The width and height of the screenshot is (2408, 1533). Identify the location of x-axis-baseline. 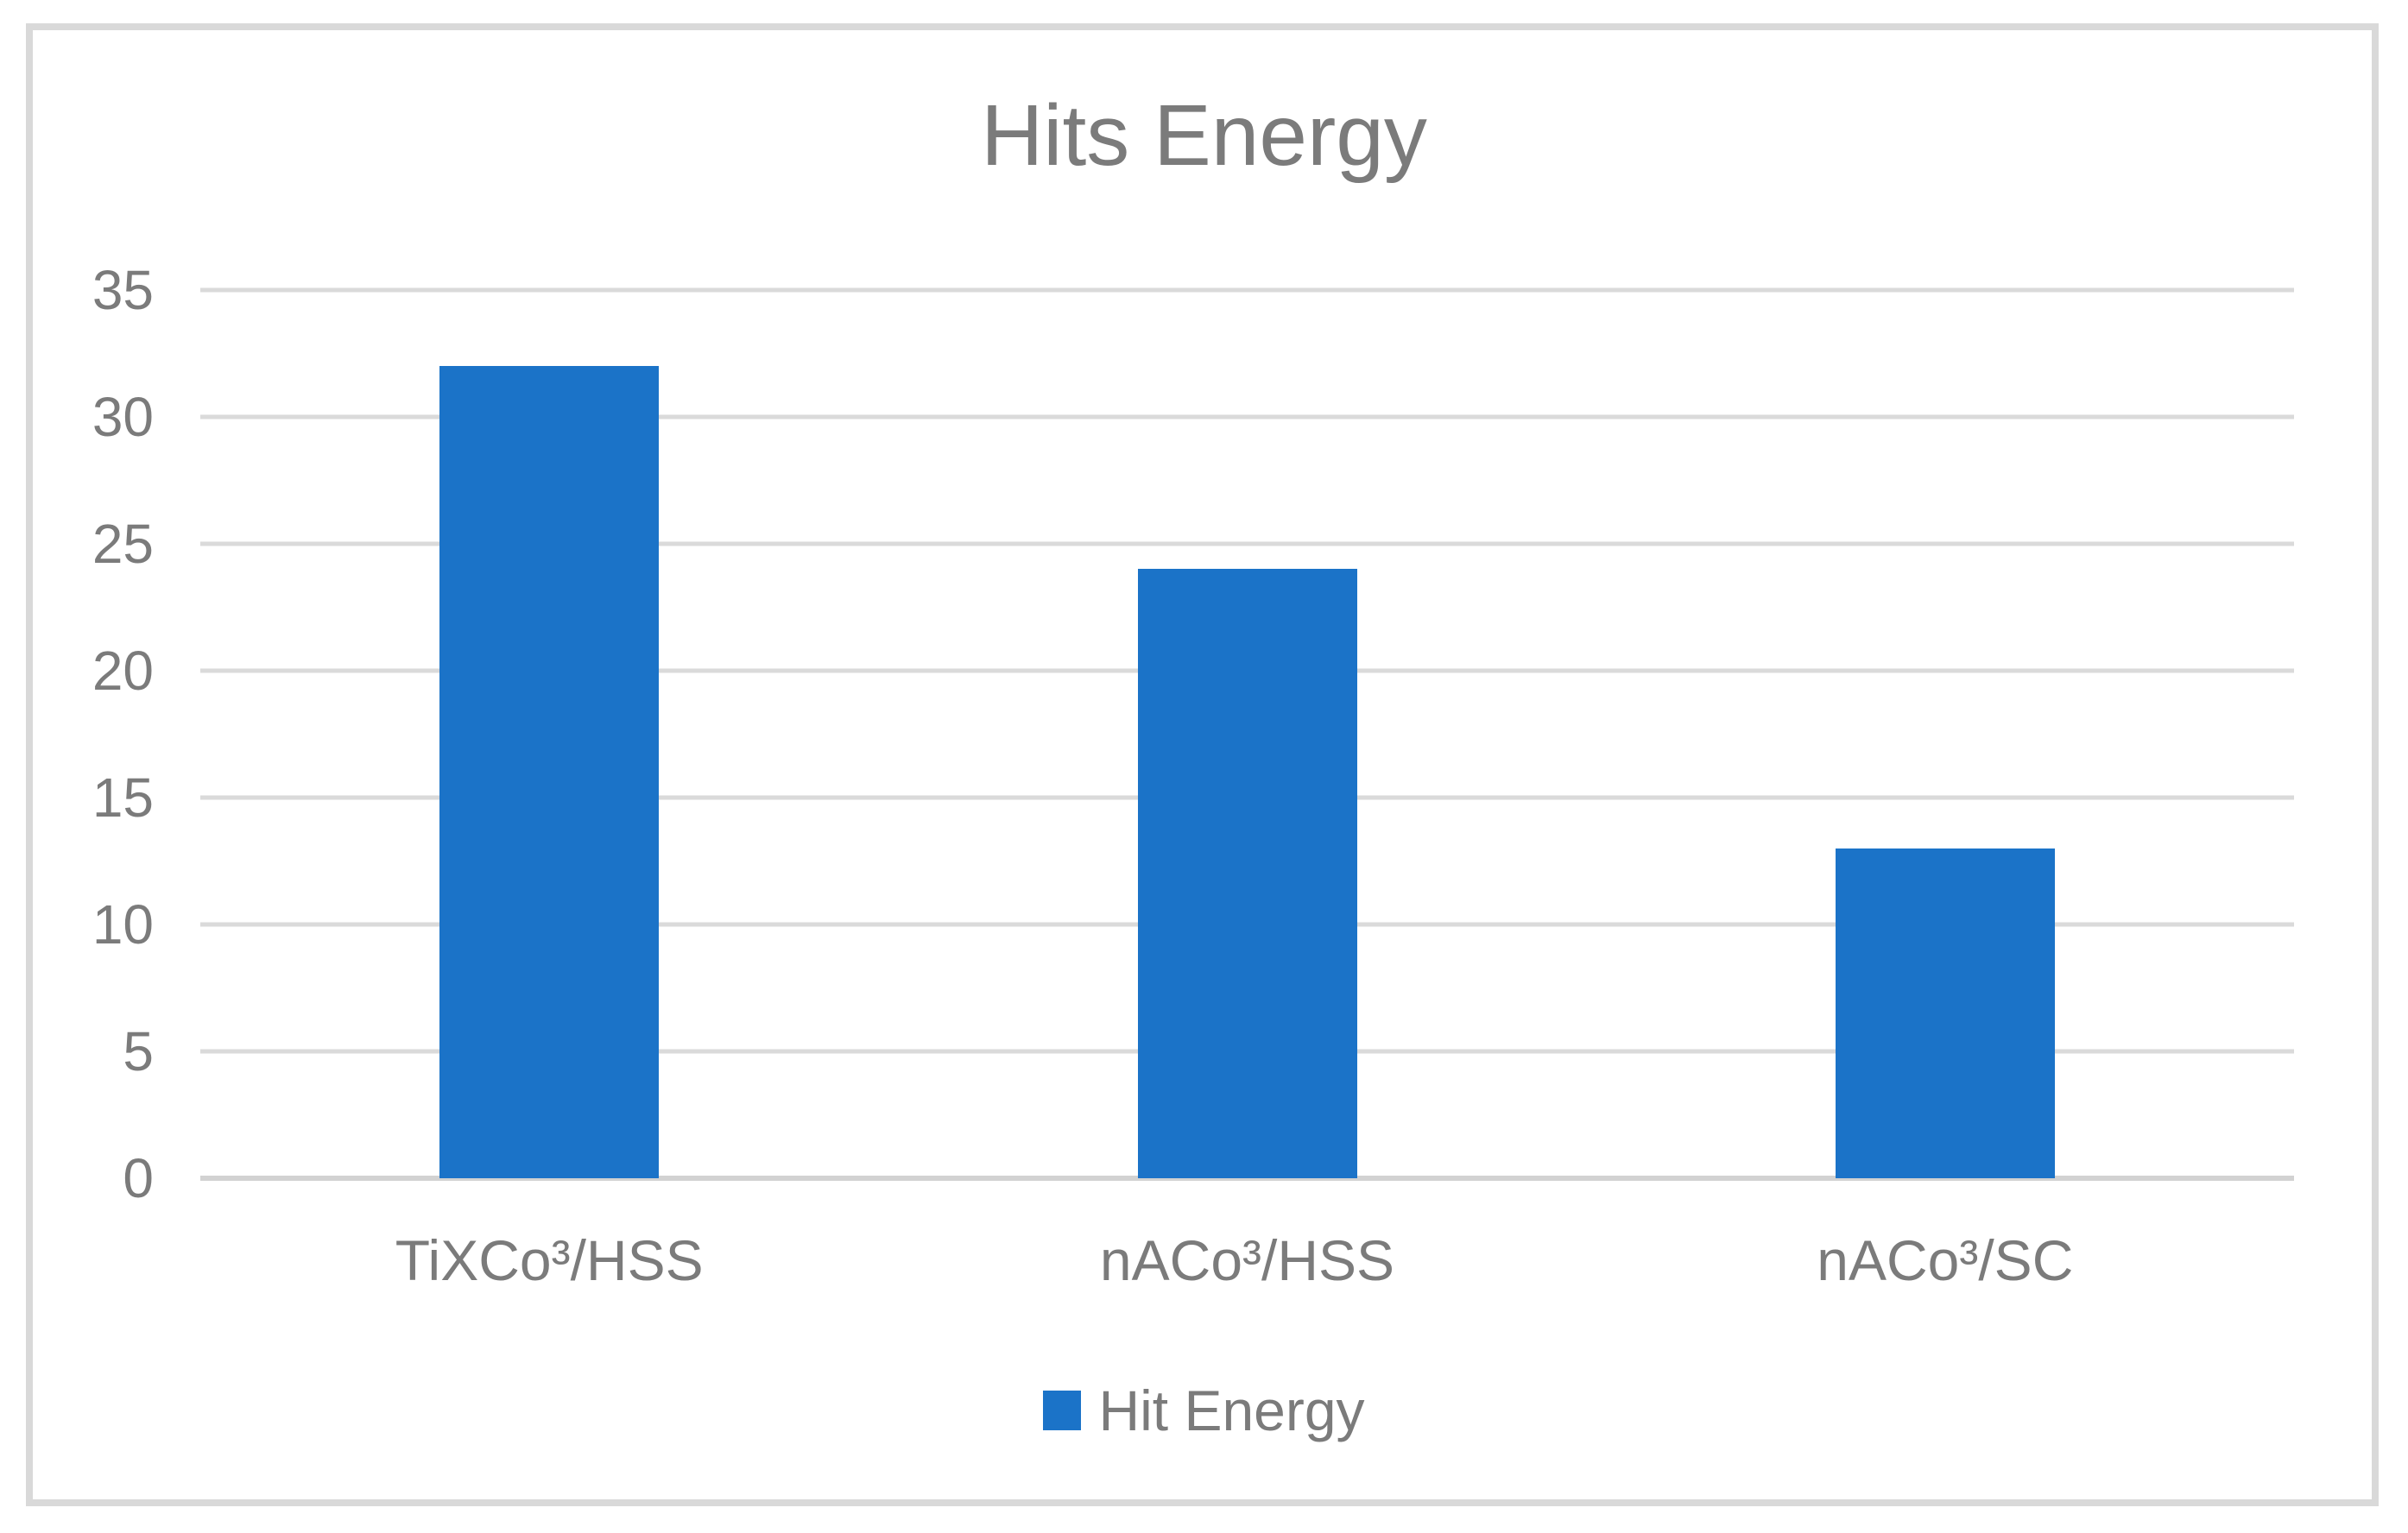
(1247, 1178).